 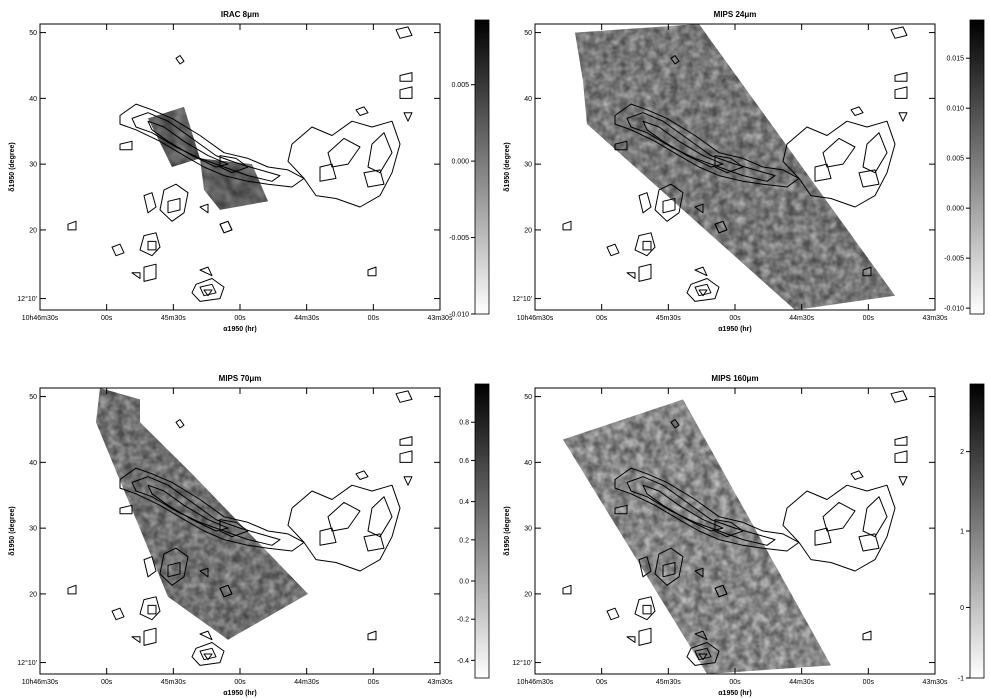 What do you see at coordinates (464, 581) in the screenshot?
I see `colorbar-tick-label: 0.0` at bounding box center [464, 581].